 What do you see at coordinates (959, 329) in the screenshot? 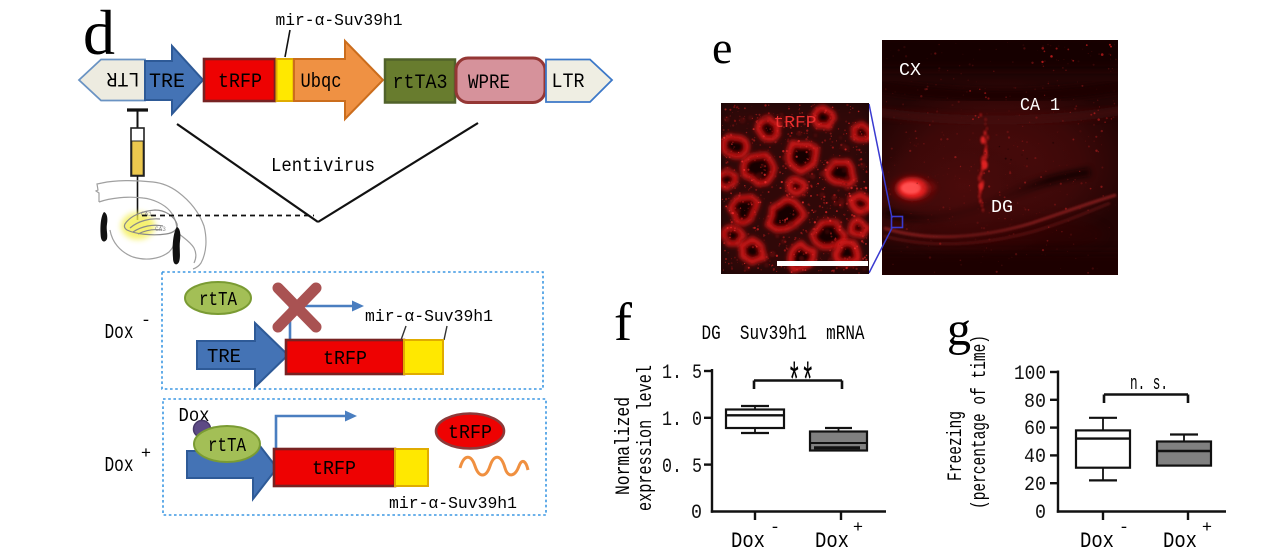
I see `svg-text: g` at bounding box center [959, 329].